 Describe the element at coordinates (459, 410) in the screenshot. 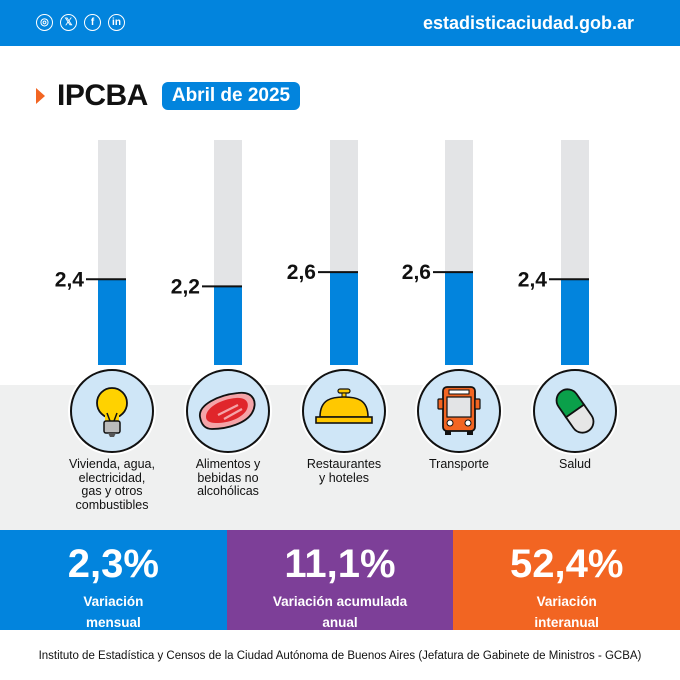

I see `bus-icon` at that location.